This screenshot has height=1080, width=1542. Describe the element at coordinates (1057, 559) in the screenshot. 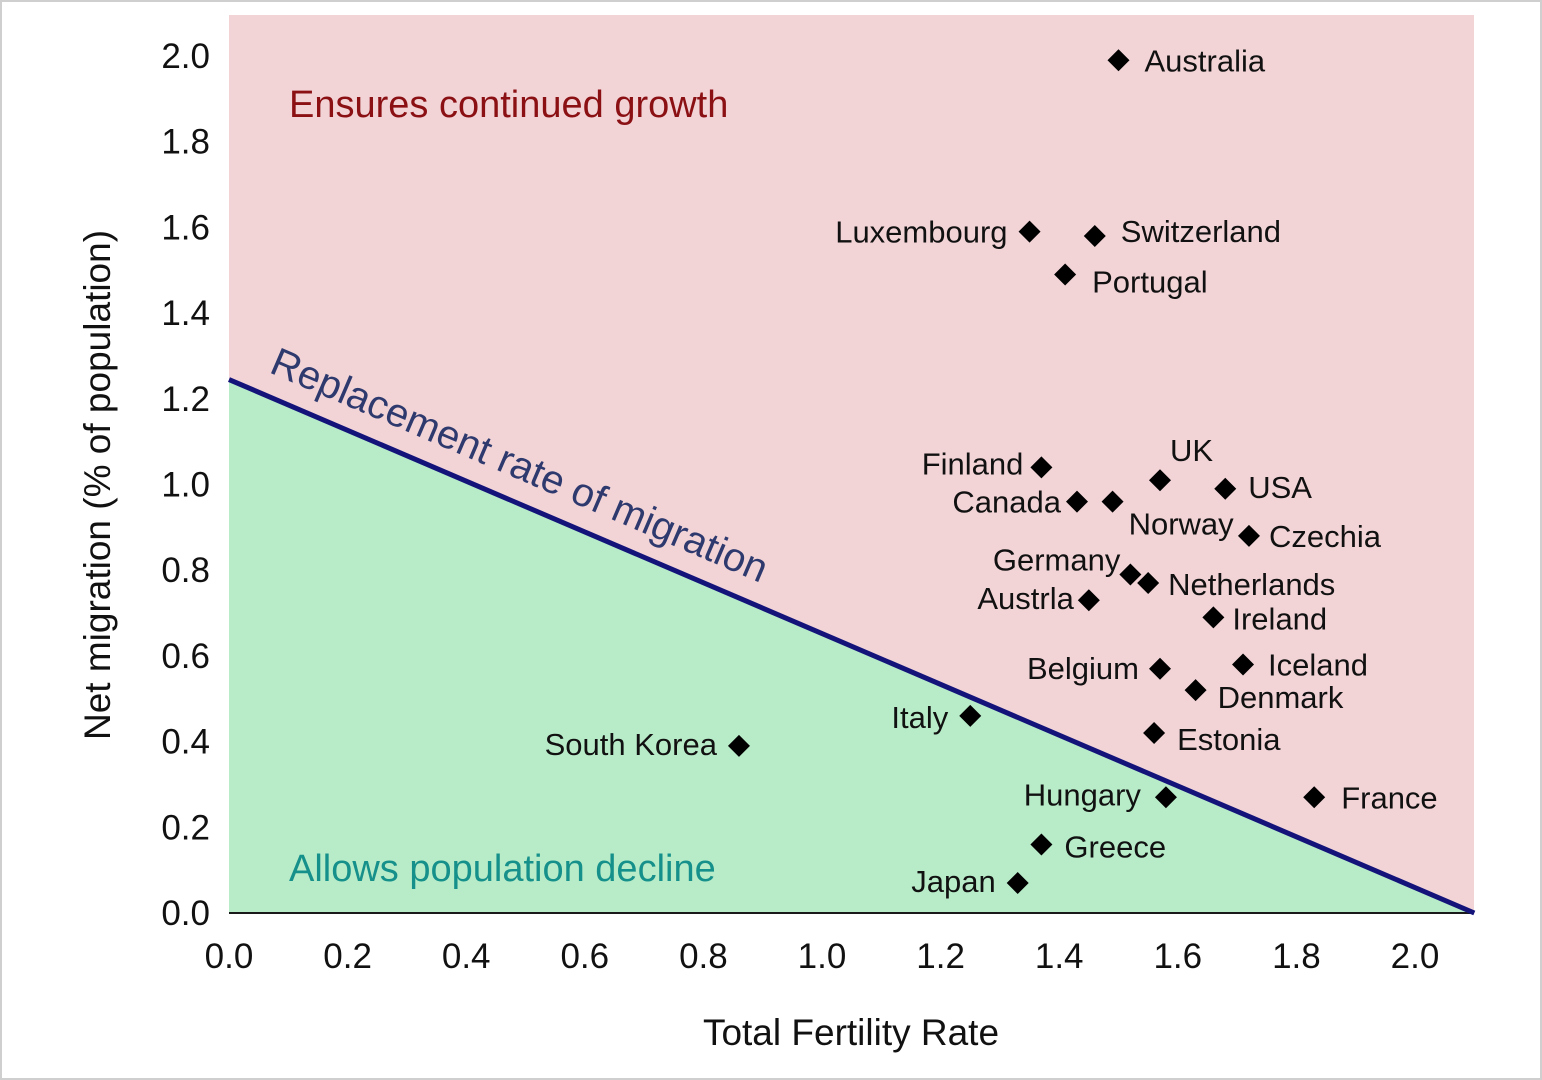

I see `point-label: Germany` at that location.